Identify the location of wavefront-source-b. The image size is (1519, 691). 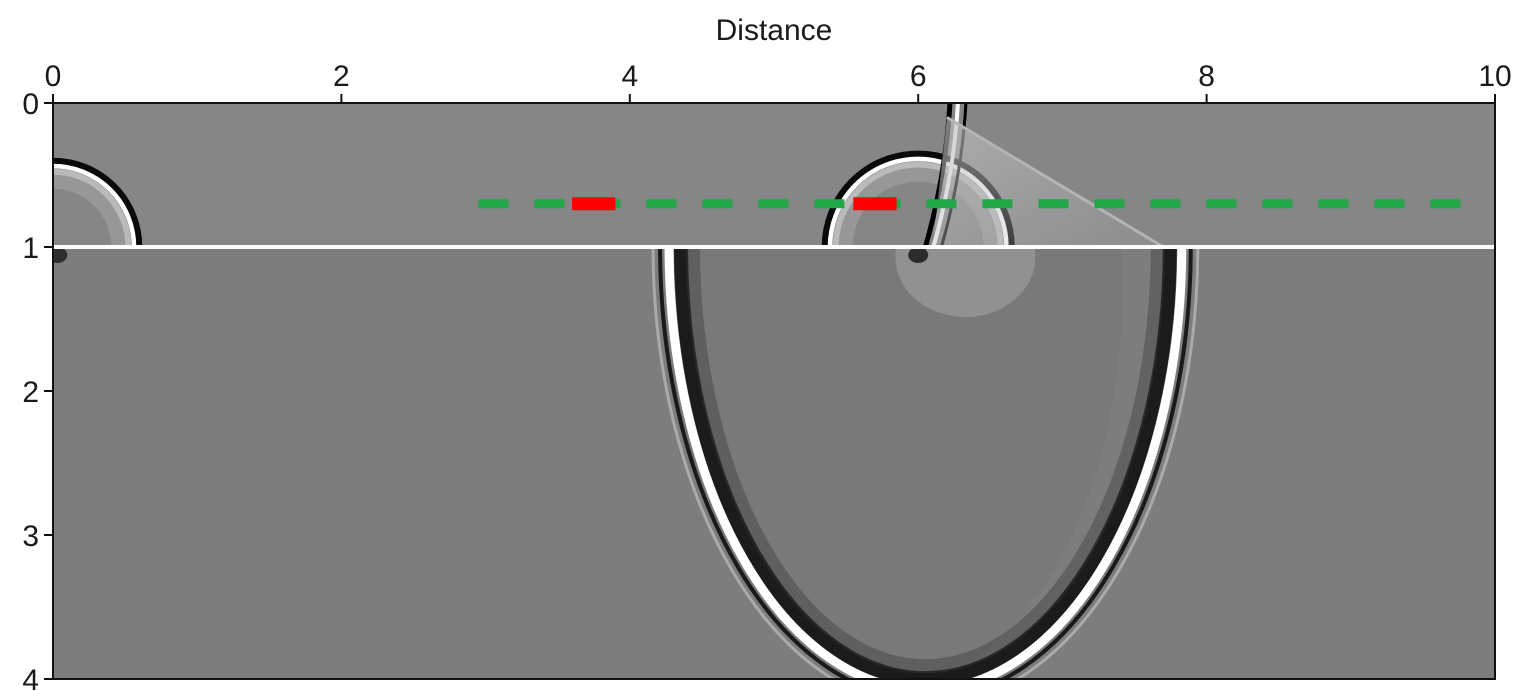
(918, 198).